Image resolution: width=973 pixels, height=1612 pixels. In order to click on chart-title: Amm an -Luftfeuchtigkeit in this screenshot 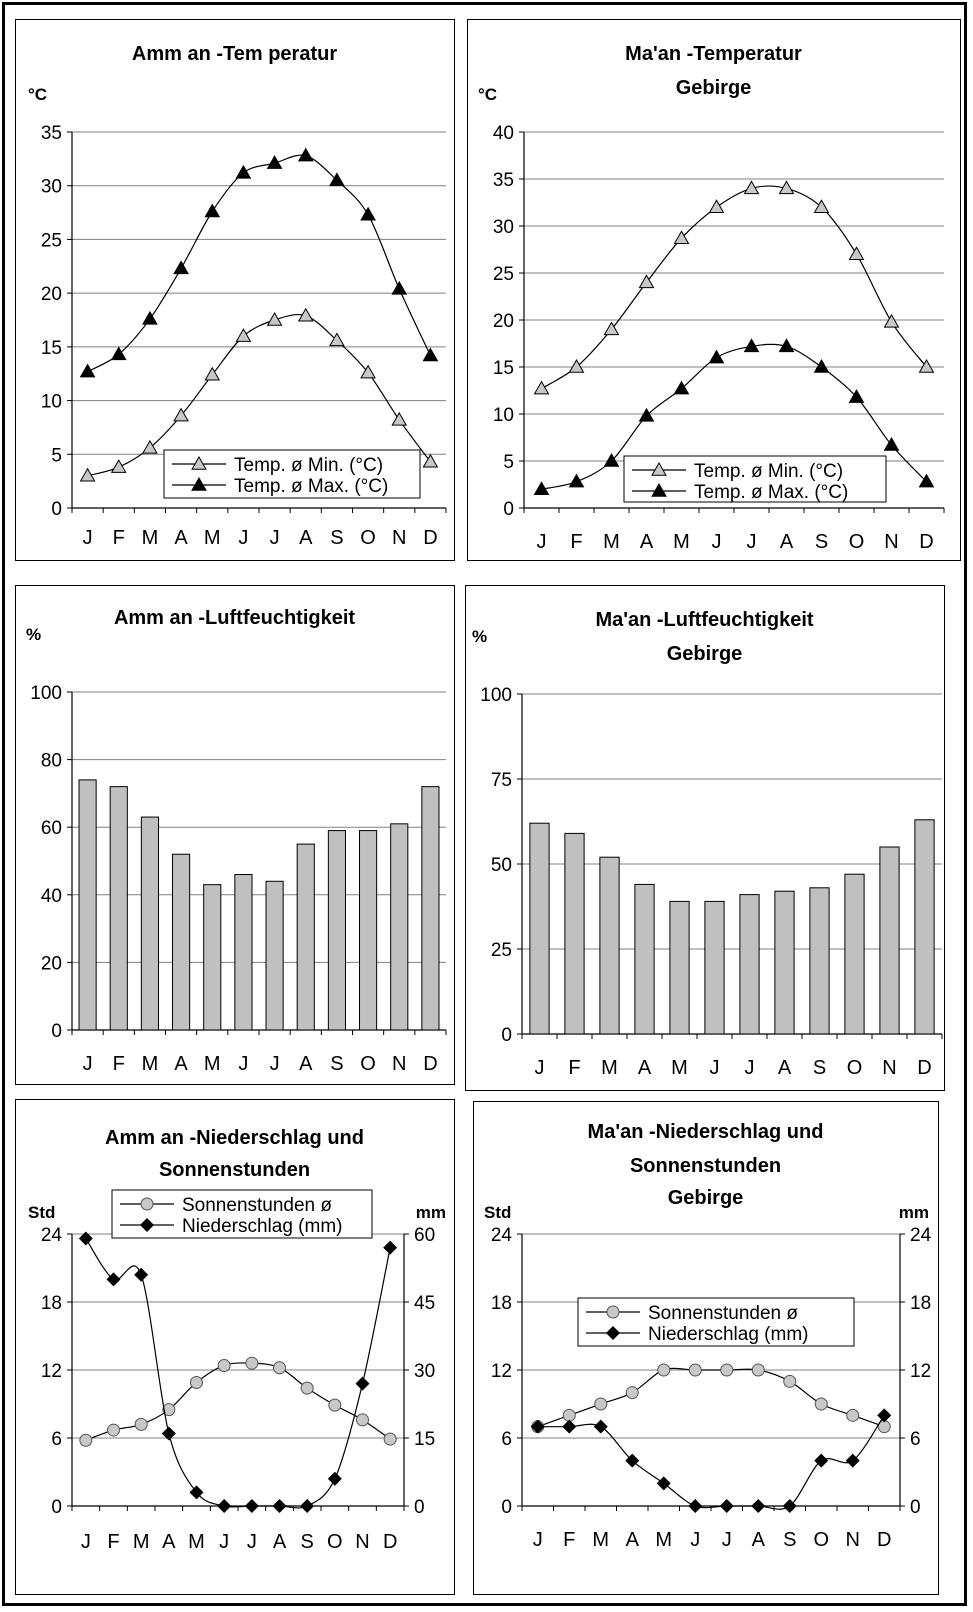, I will do `click(234, 618)`.